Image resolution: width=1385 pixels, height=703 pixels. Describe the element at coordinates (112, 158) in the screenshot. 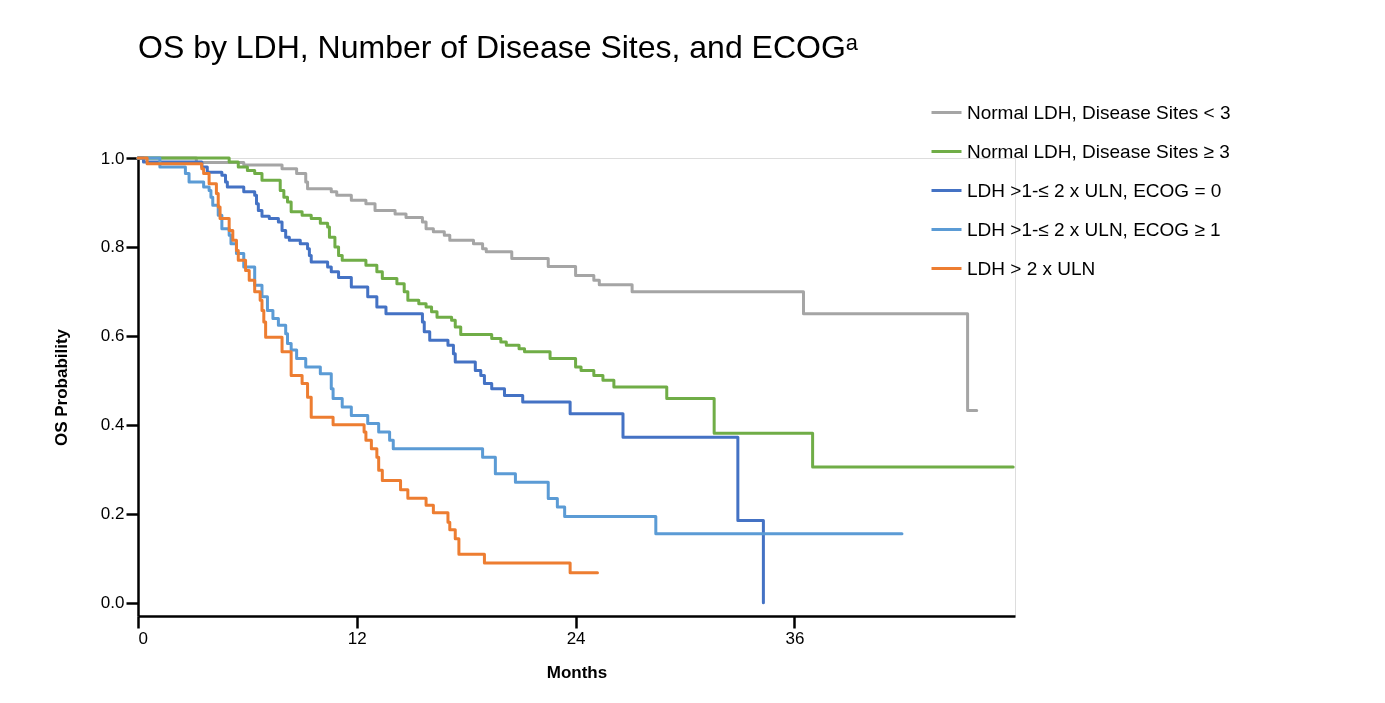

I see `y-tick-label: 1.0` at that location.